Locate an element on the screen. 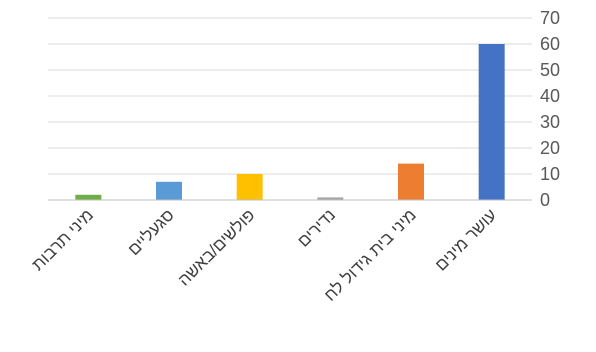 The width and height of the screenshot is (596, 352). x-category-label: סגעליים is located at coordinates (151, 232).